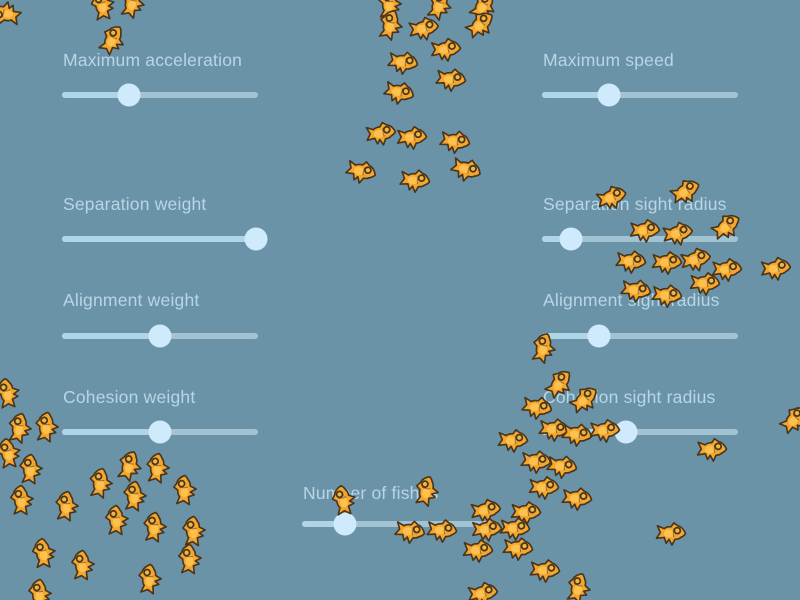  I want to click on slider-thumb-maximum-acceleration, so click(129, 95).